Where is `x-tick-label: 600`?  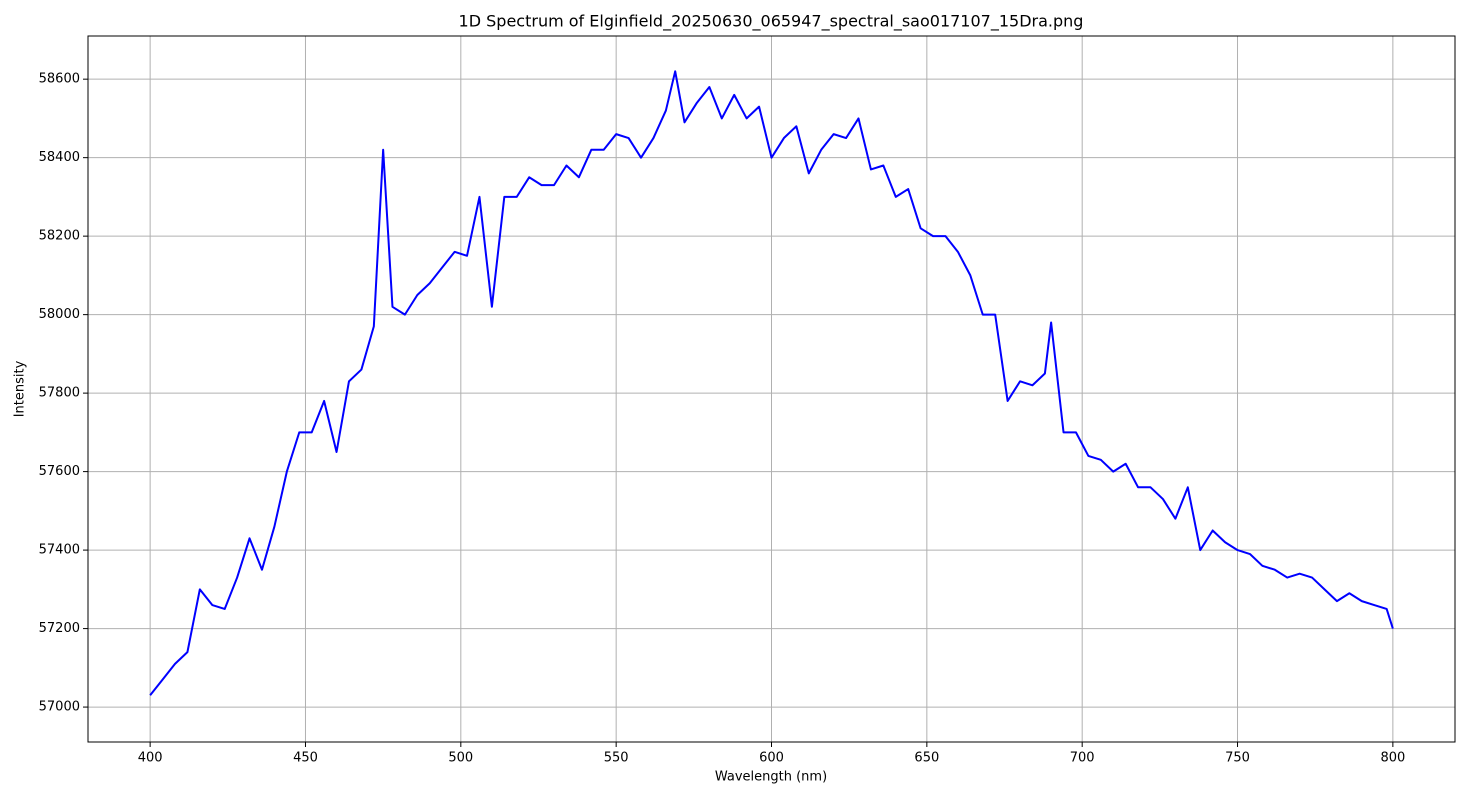
x-tick-label: 600 is located at coordinates (771, 758).